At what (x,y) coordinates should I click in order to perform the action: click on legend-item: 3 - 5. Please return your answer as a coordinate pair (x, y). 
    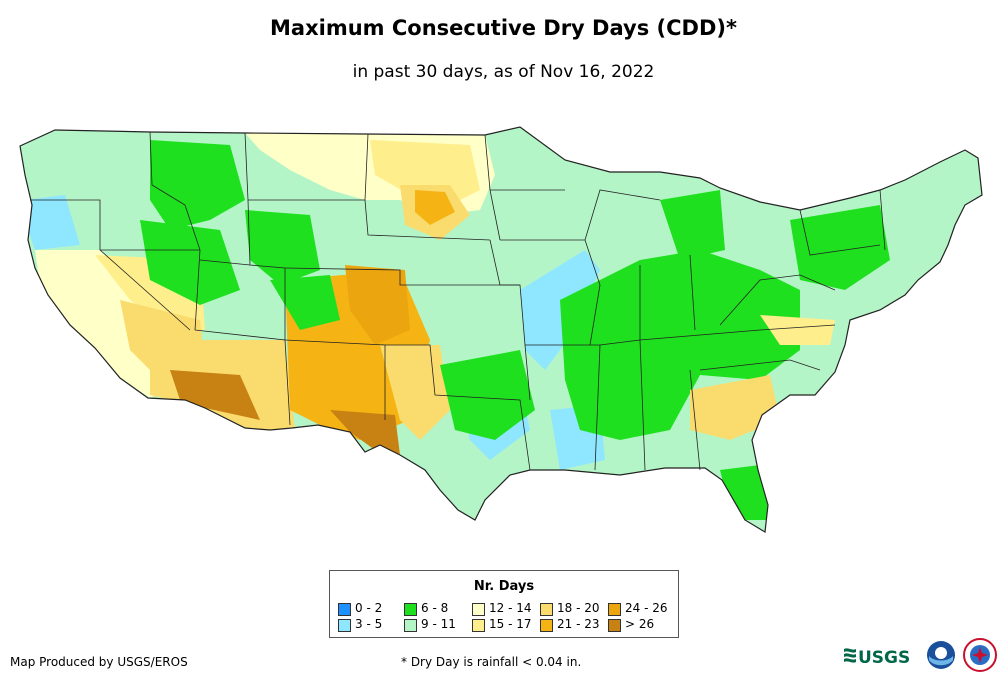
    Looking at the image, I should click on (372, 625).